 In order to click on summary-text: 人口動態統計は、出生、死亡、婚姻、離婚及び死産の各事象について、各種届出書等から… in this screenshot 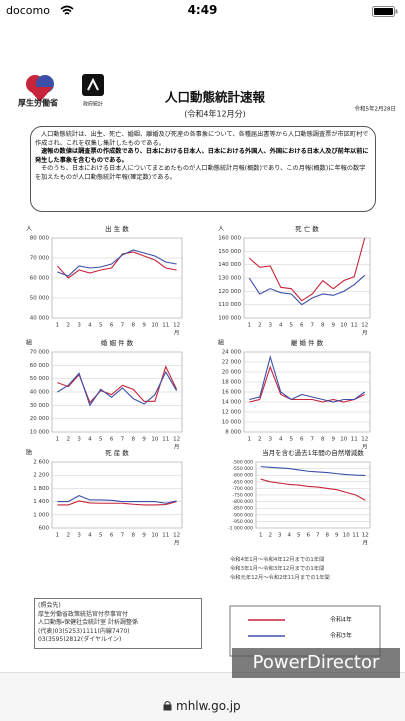, I will do `click(202, 139)`.